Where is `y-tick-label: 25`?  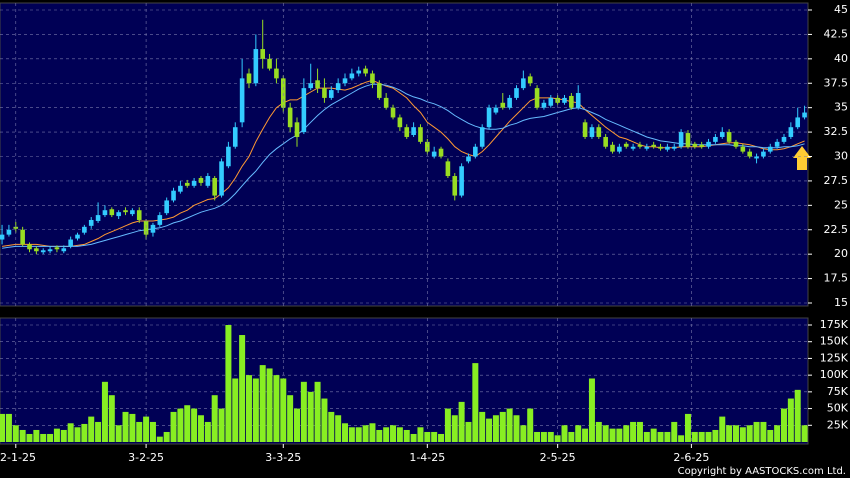 y-tick-label: 25 is located at coordinates (841, 204).